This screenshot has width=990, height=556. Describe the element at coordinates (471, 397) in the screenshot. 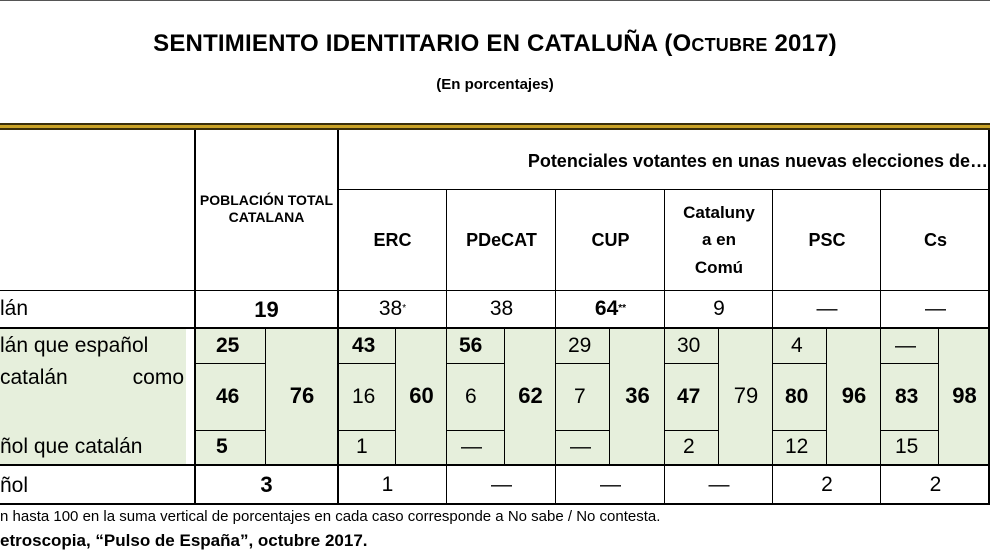

I see `table-cell: 6` at that location.